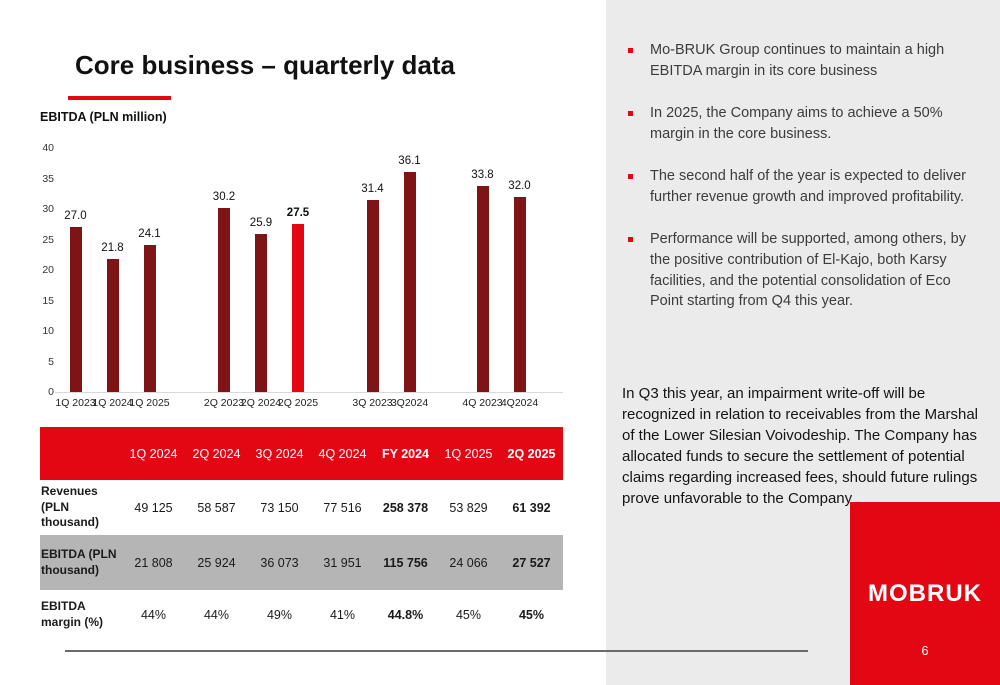  Describe the element at coordinates (405, 615) in the screenshot. I see `table-cell: 44.8%` at that location.